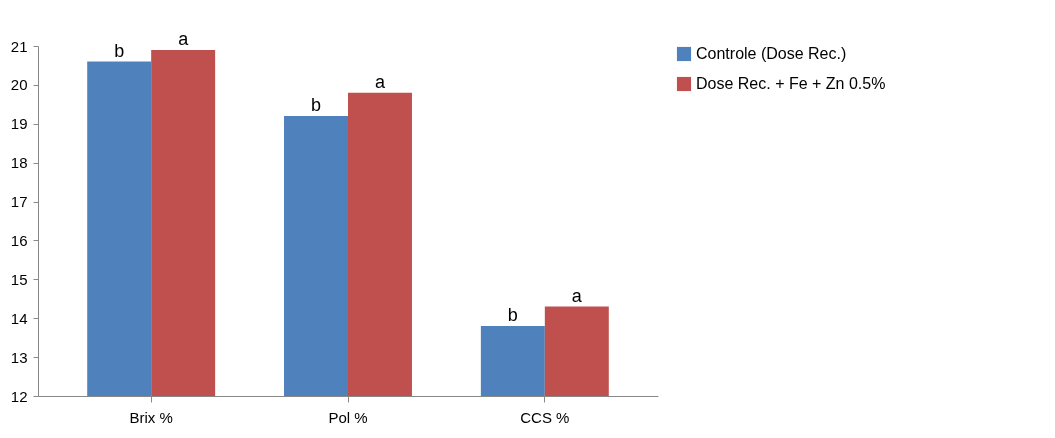  Describe the element at coordinates (19, 163) in the screenshot. I see `y-tick-label: 18` at that location.